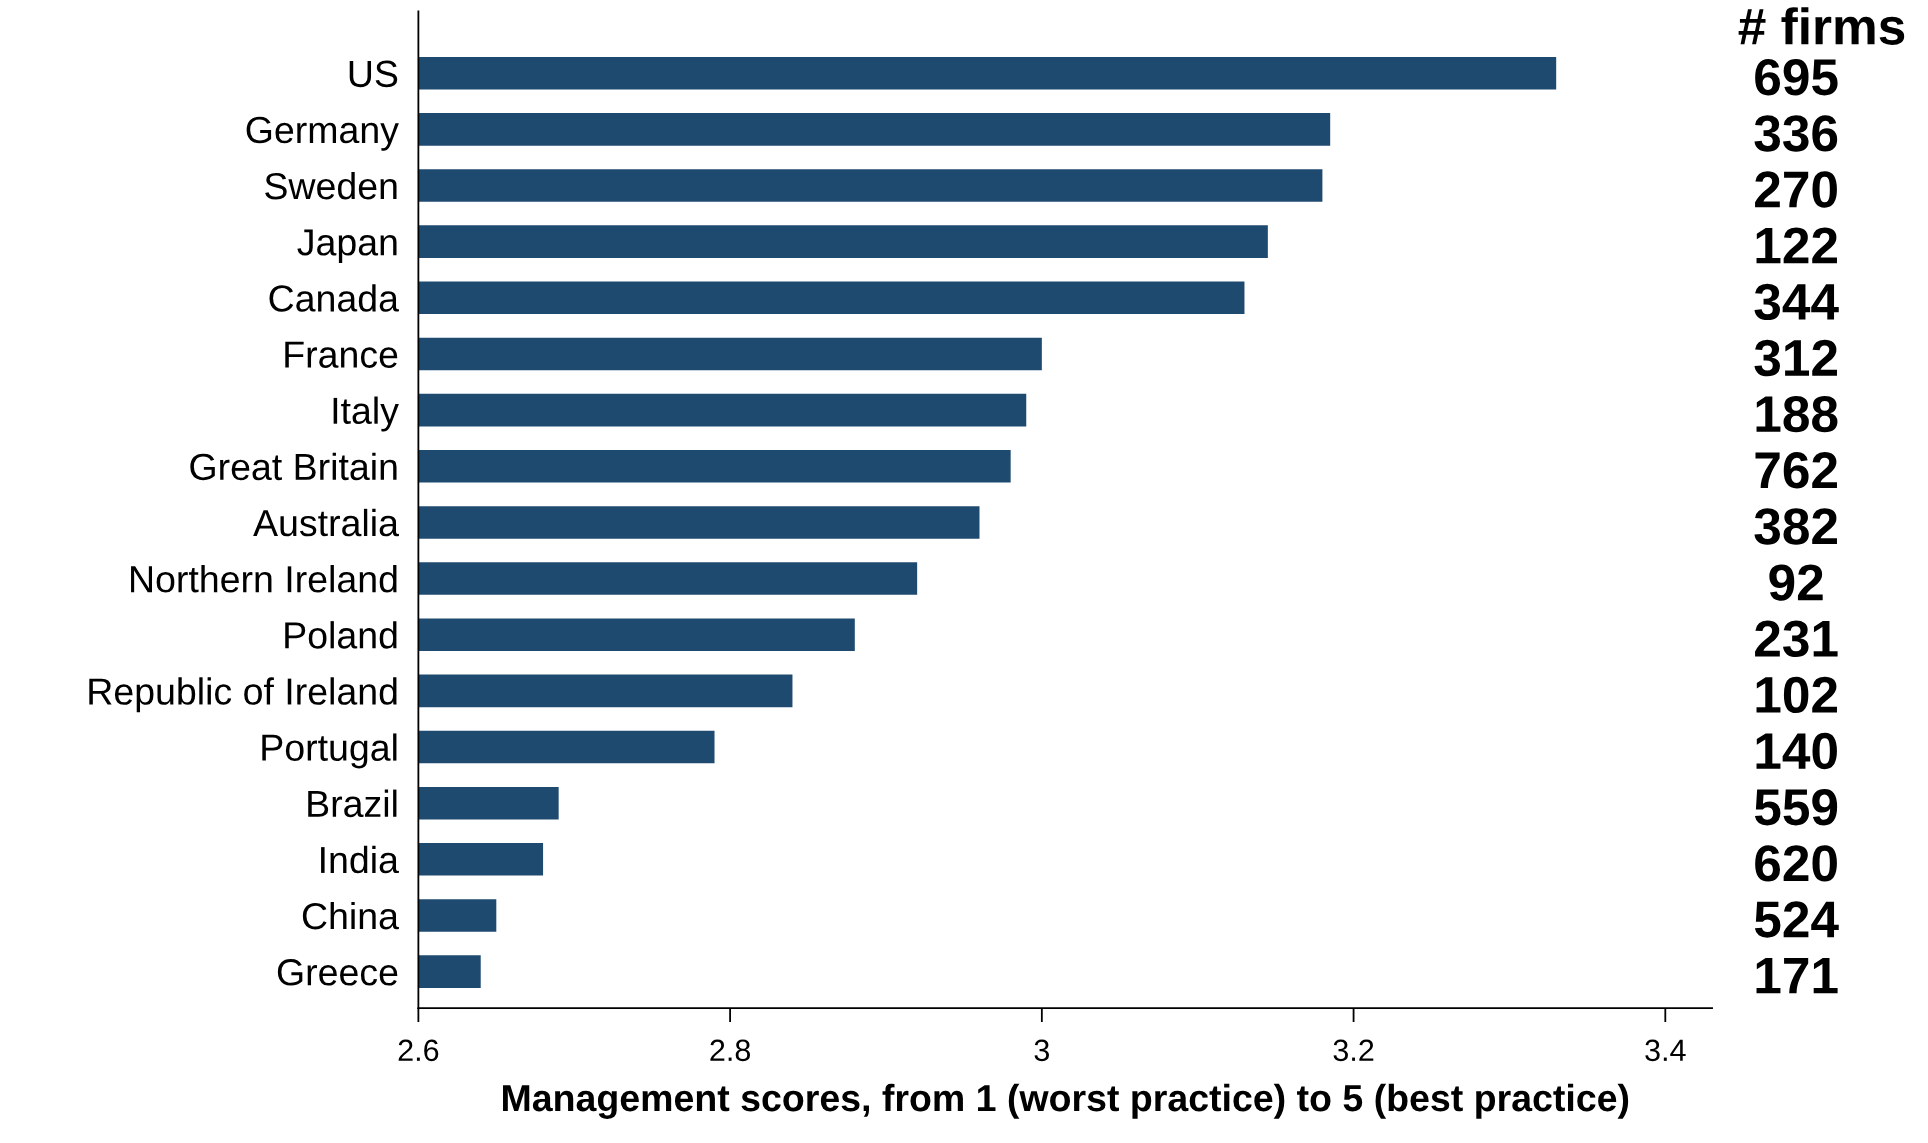  Describe the element at coordinates (1796, 582) in the screenshot. I see `text: 92` at that location.